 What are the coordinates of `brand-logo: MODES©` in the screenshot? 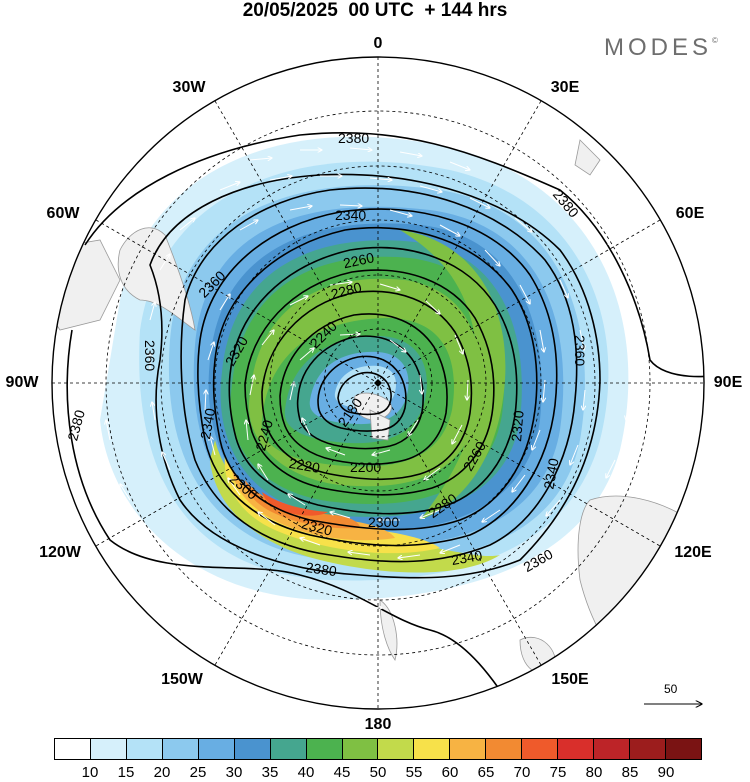 It's located at (661, 48).